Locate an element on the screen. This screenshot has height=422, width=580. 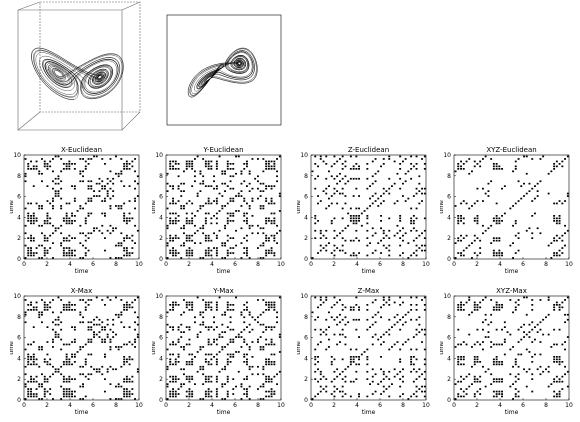
rp-plot-xyz-euclidean: XYZ-Euclidean 00 2 2 4 4 6 6 8 8 10 10 time time is located at coordinates (506, 210).